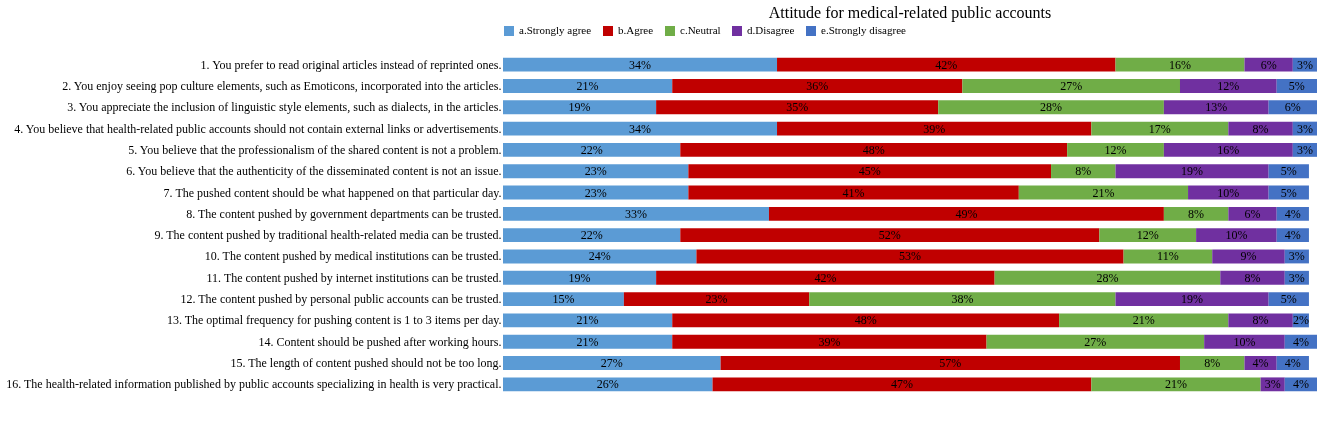 Image resolution: width=1332 pixels, height=438 pixels. Describe the element at coordinates (1147, 235) in the screenshot. I see `data-label: 12%` at that location.